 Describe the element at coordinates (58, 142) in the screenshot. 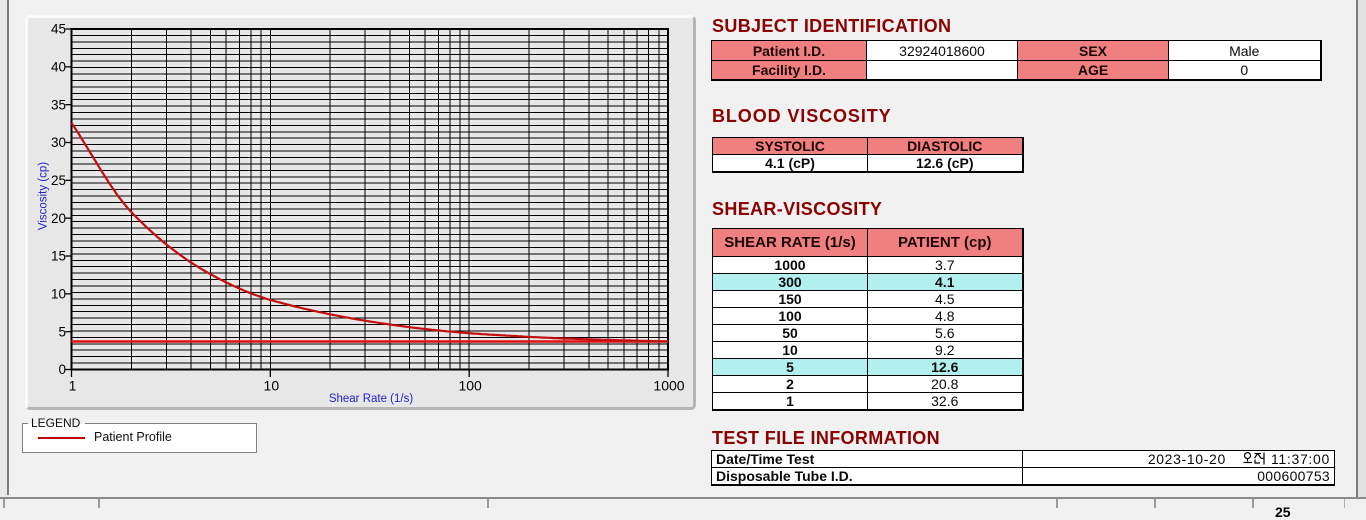

I see `svg-text: 30` at that location.